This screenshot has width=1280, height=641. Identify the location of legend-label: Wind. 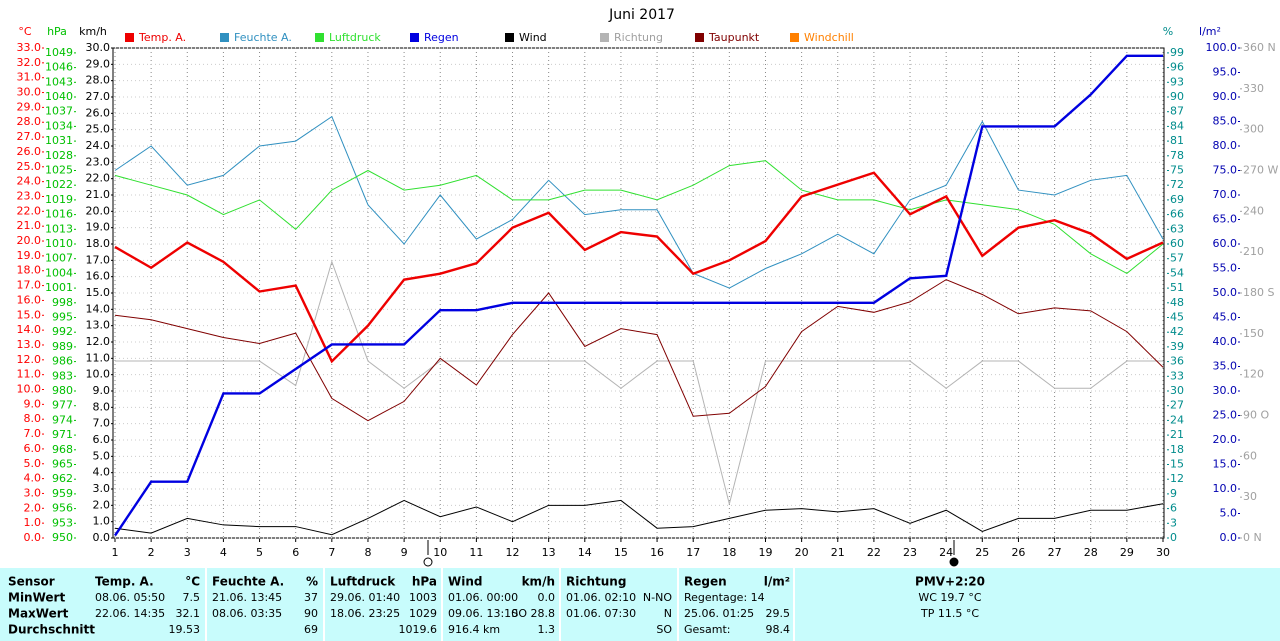
(533, 37).